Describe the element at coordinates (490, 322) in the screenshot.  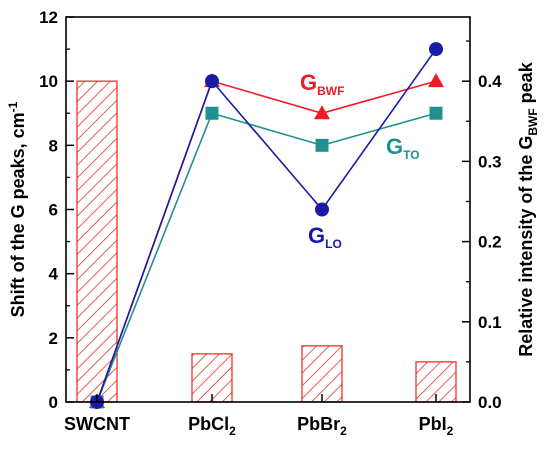
I see `right-tick-label: 0.1` at that location.